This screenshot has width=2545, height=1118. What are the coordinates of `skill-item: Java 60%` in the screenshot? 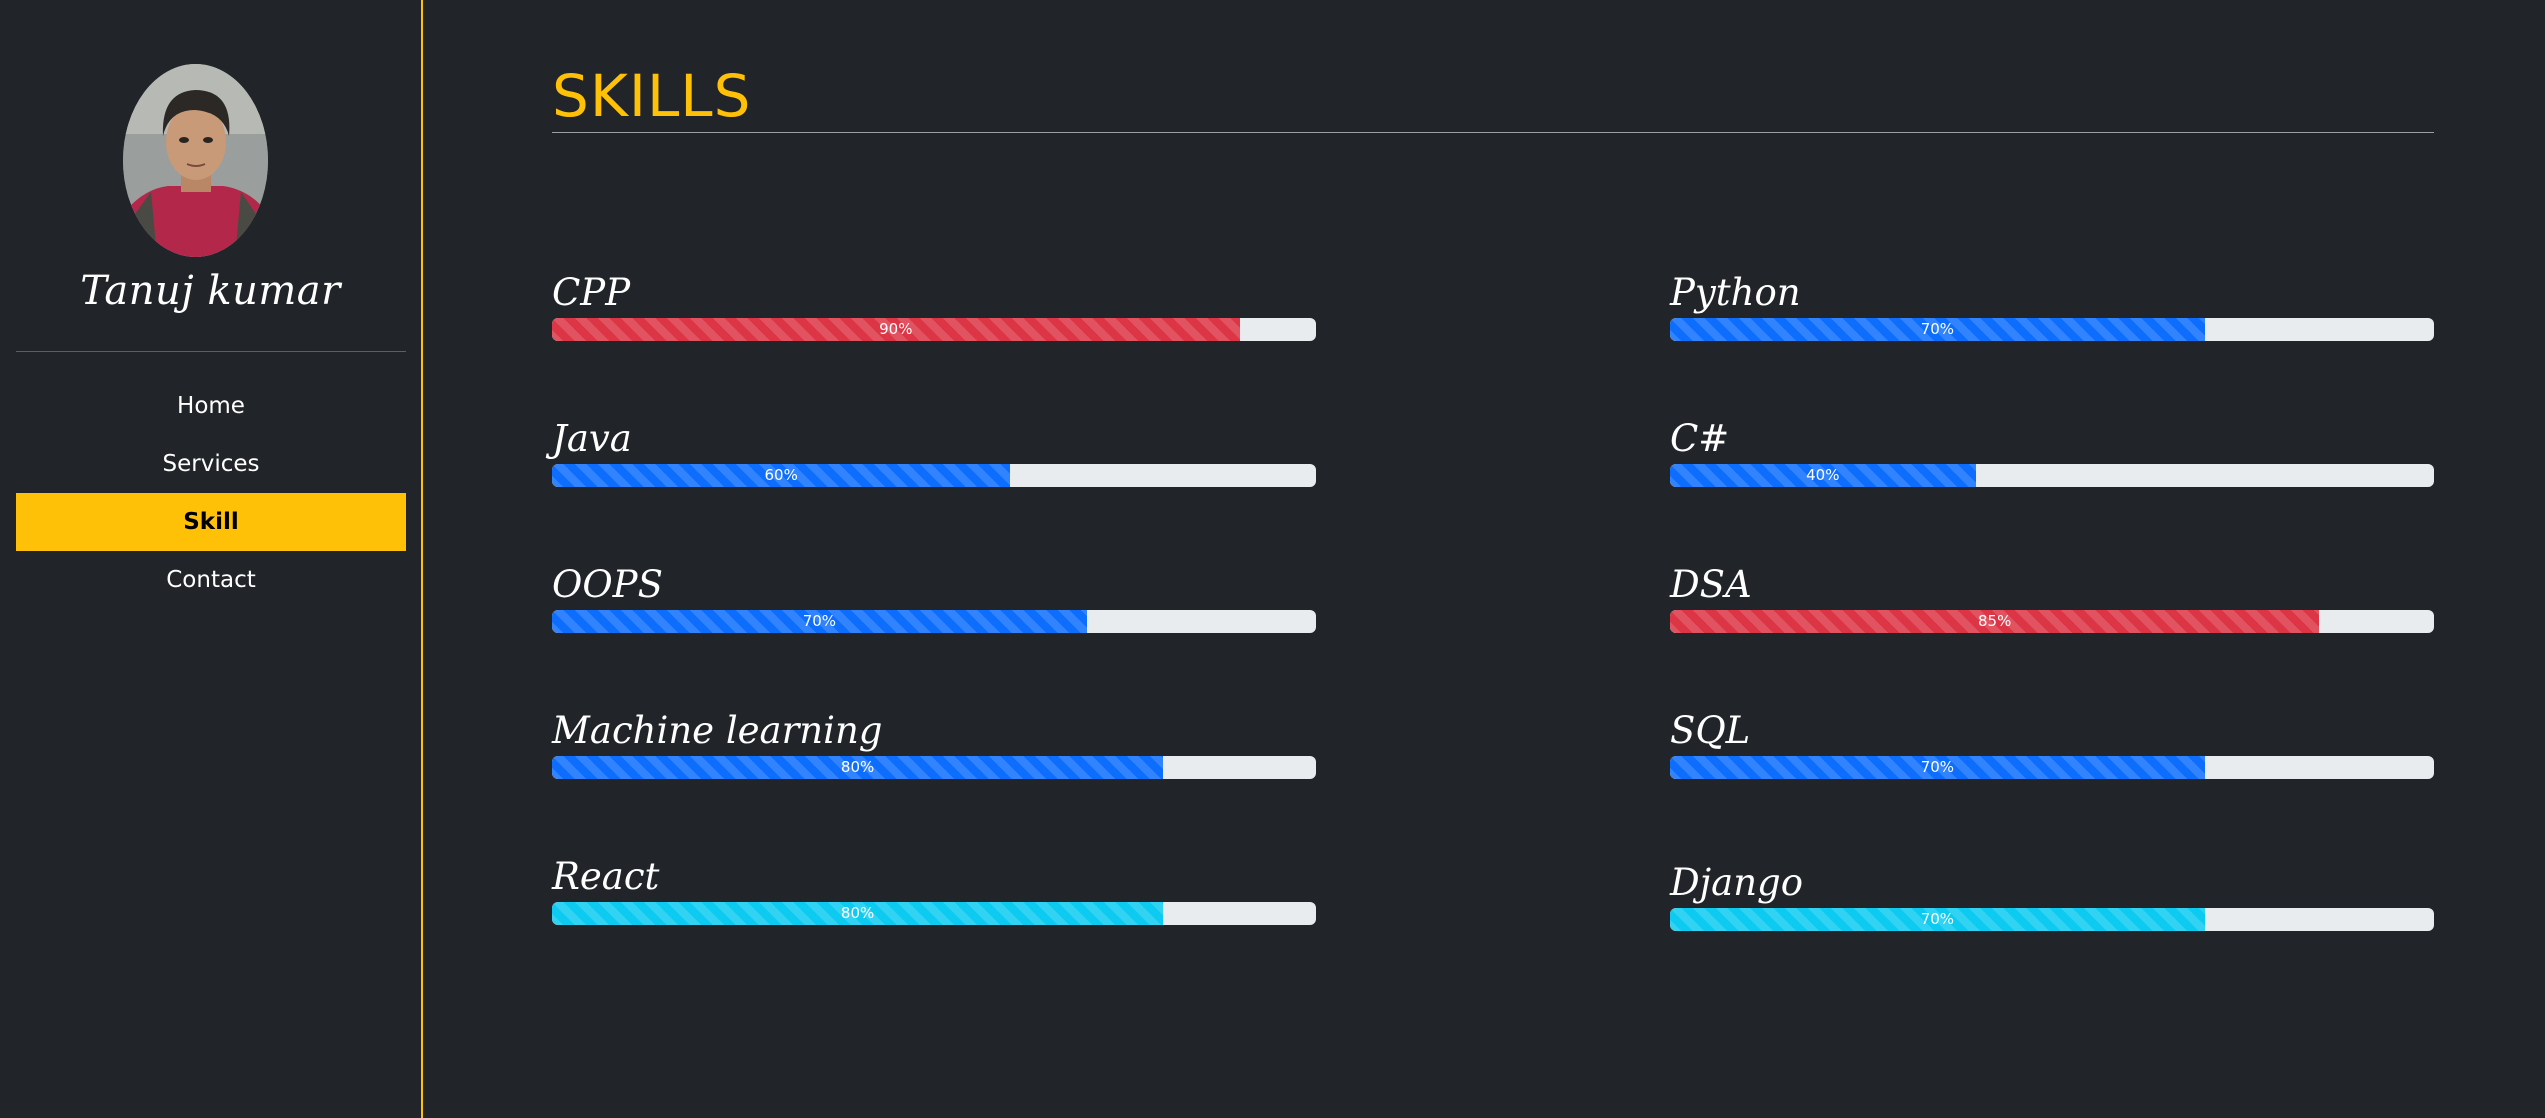 It's located at (934, 450).